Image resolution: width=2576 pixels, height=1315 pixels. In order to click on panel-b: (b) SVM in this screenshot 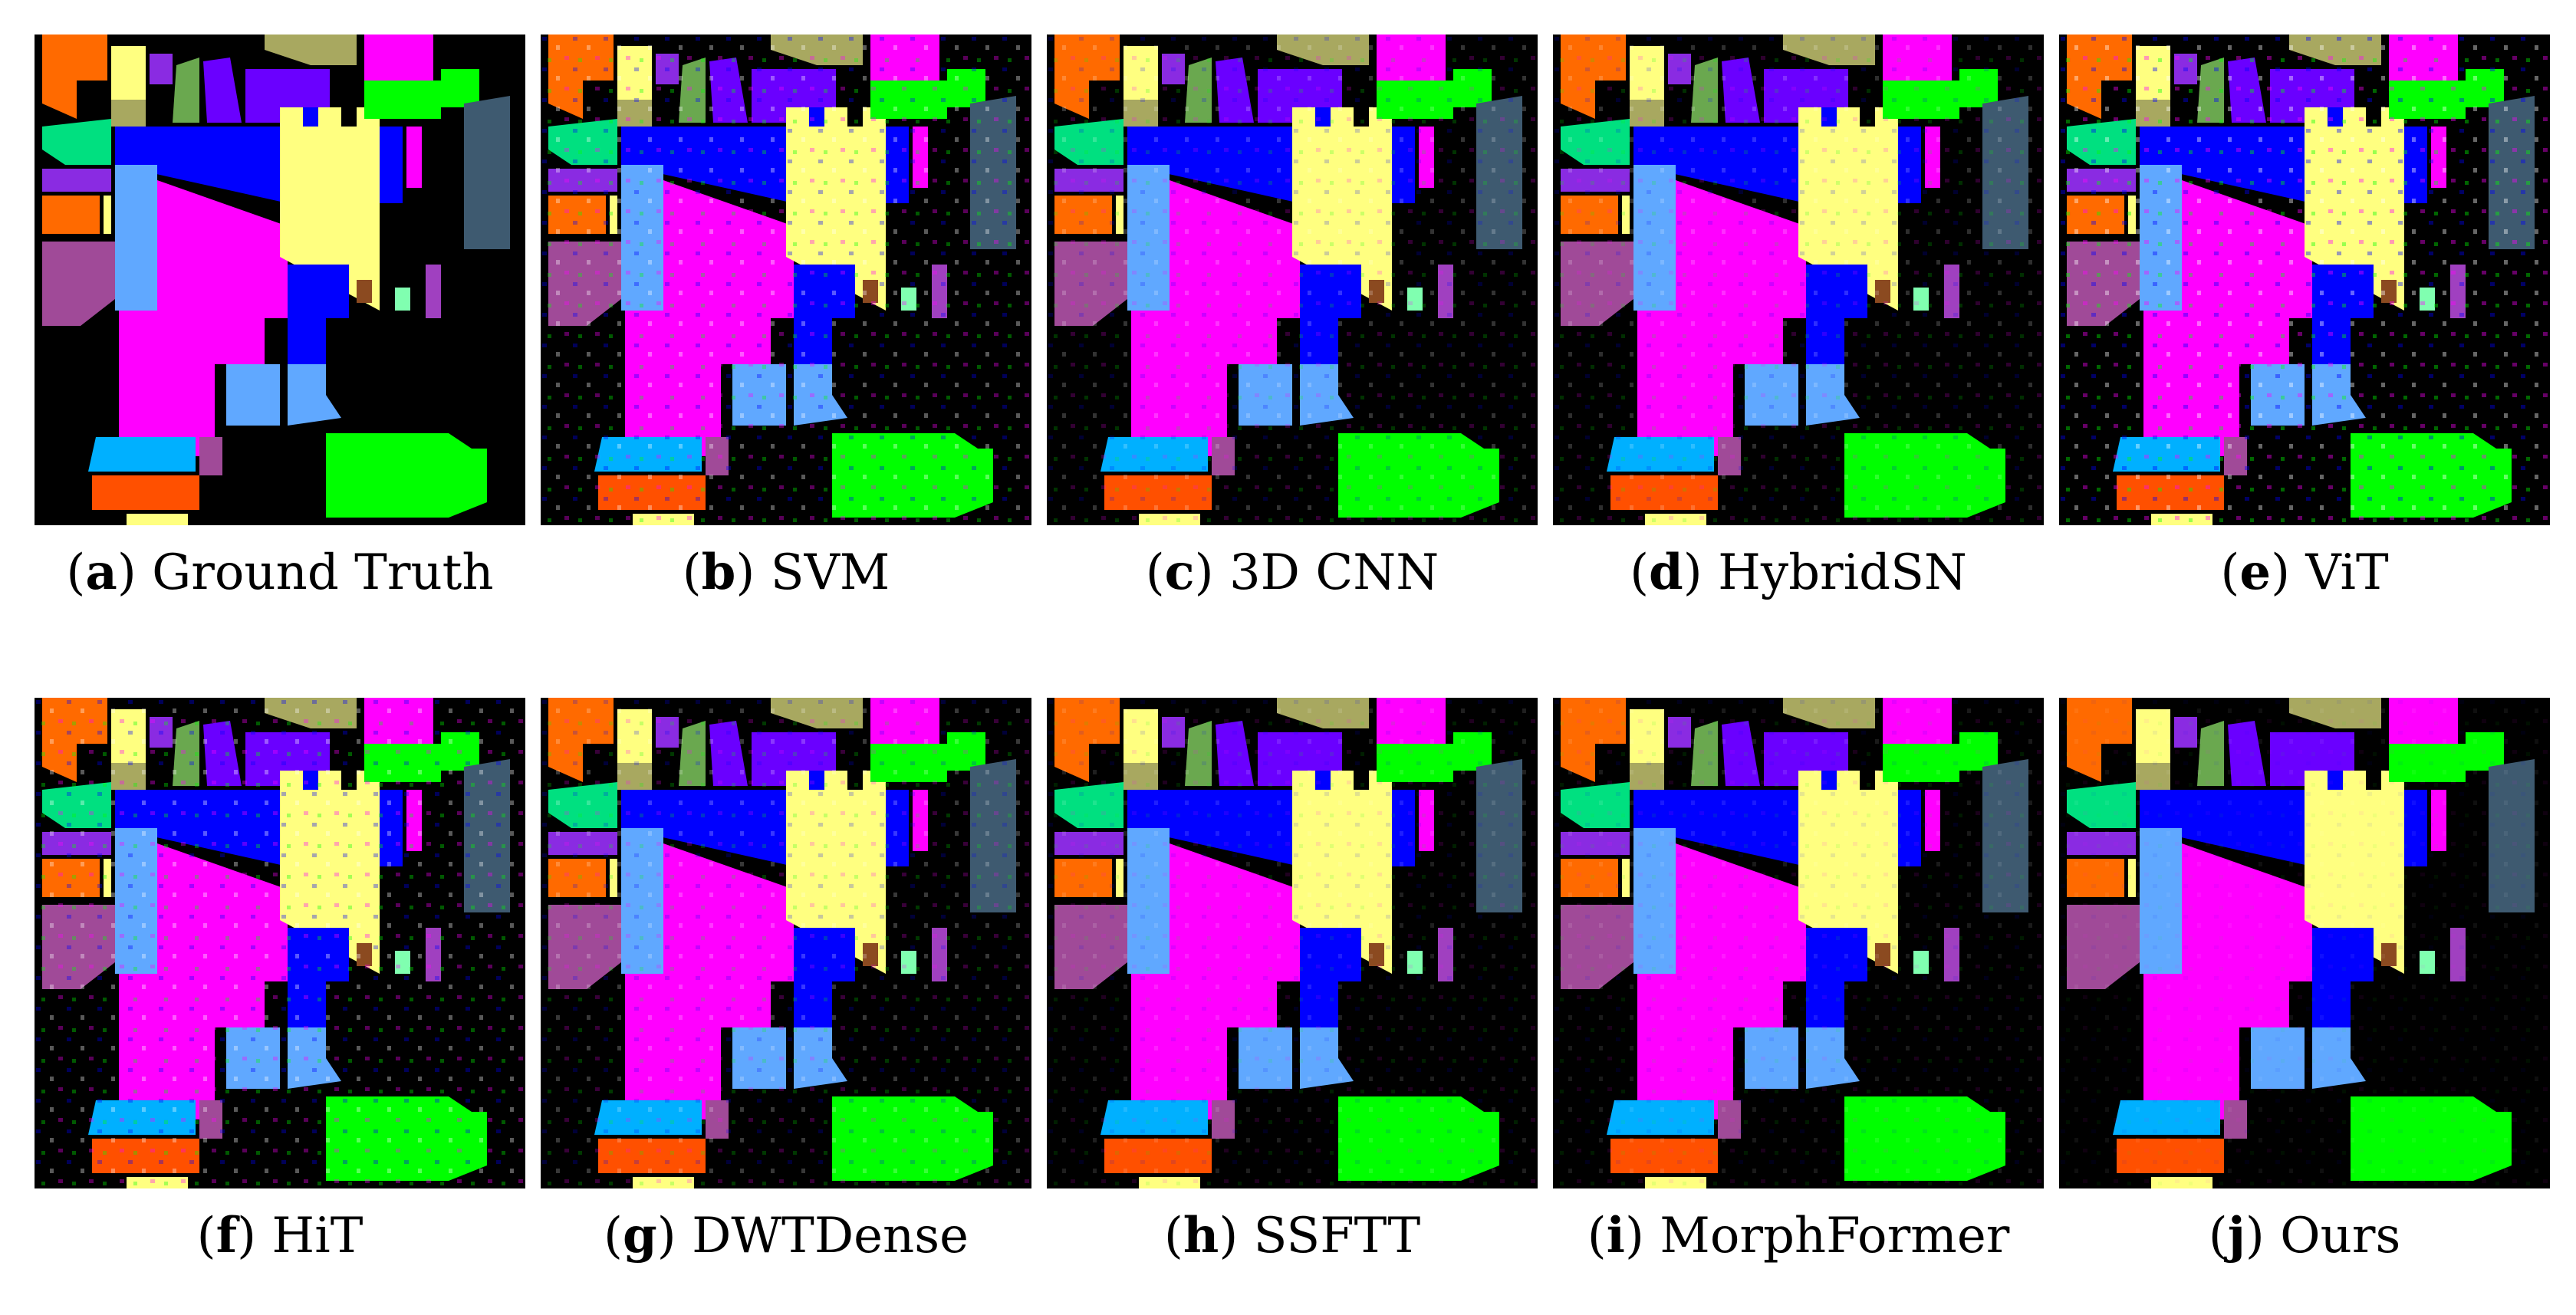, I will do `click(786, 316)`.